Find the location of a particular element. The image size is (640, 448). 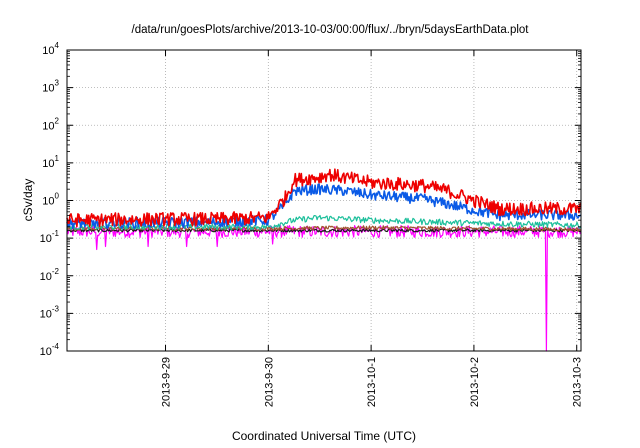

x-tick-label: 2013-10-3 is located at coordinates (578, 382).